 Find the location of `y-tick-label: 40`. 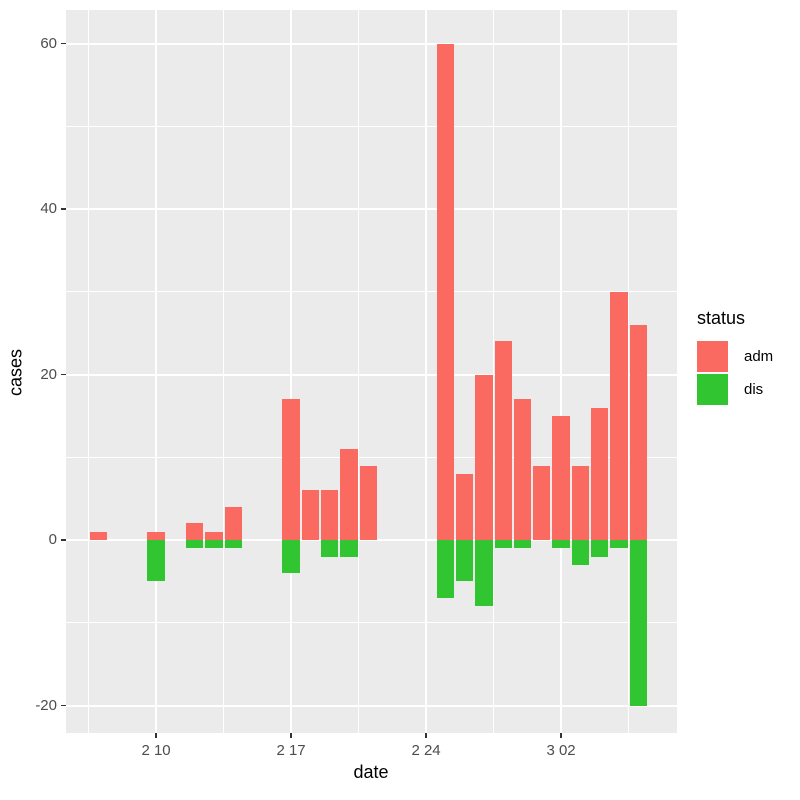

y-tick-label: 40 is located at coordinates (48, 208).